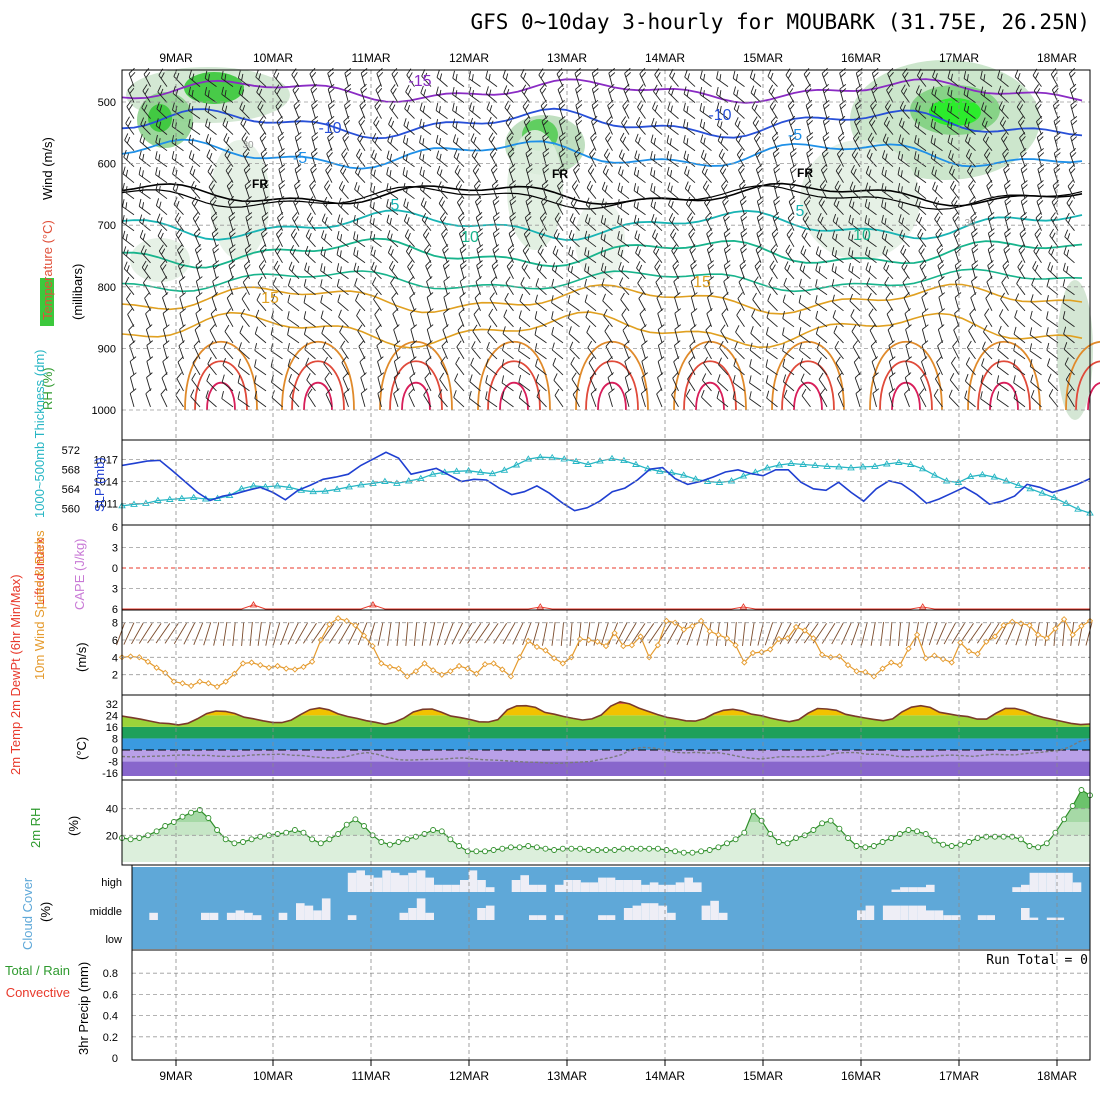 Image resolution: width=1100 pixels, height=1100 pixels. I want to click on isotherm-label: -15, so click(419, 81).